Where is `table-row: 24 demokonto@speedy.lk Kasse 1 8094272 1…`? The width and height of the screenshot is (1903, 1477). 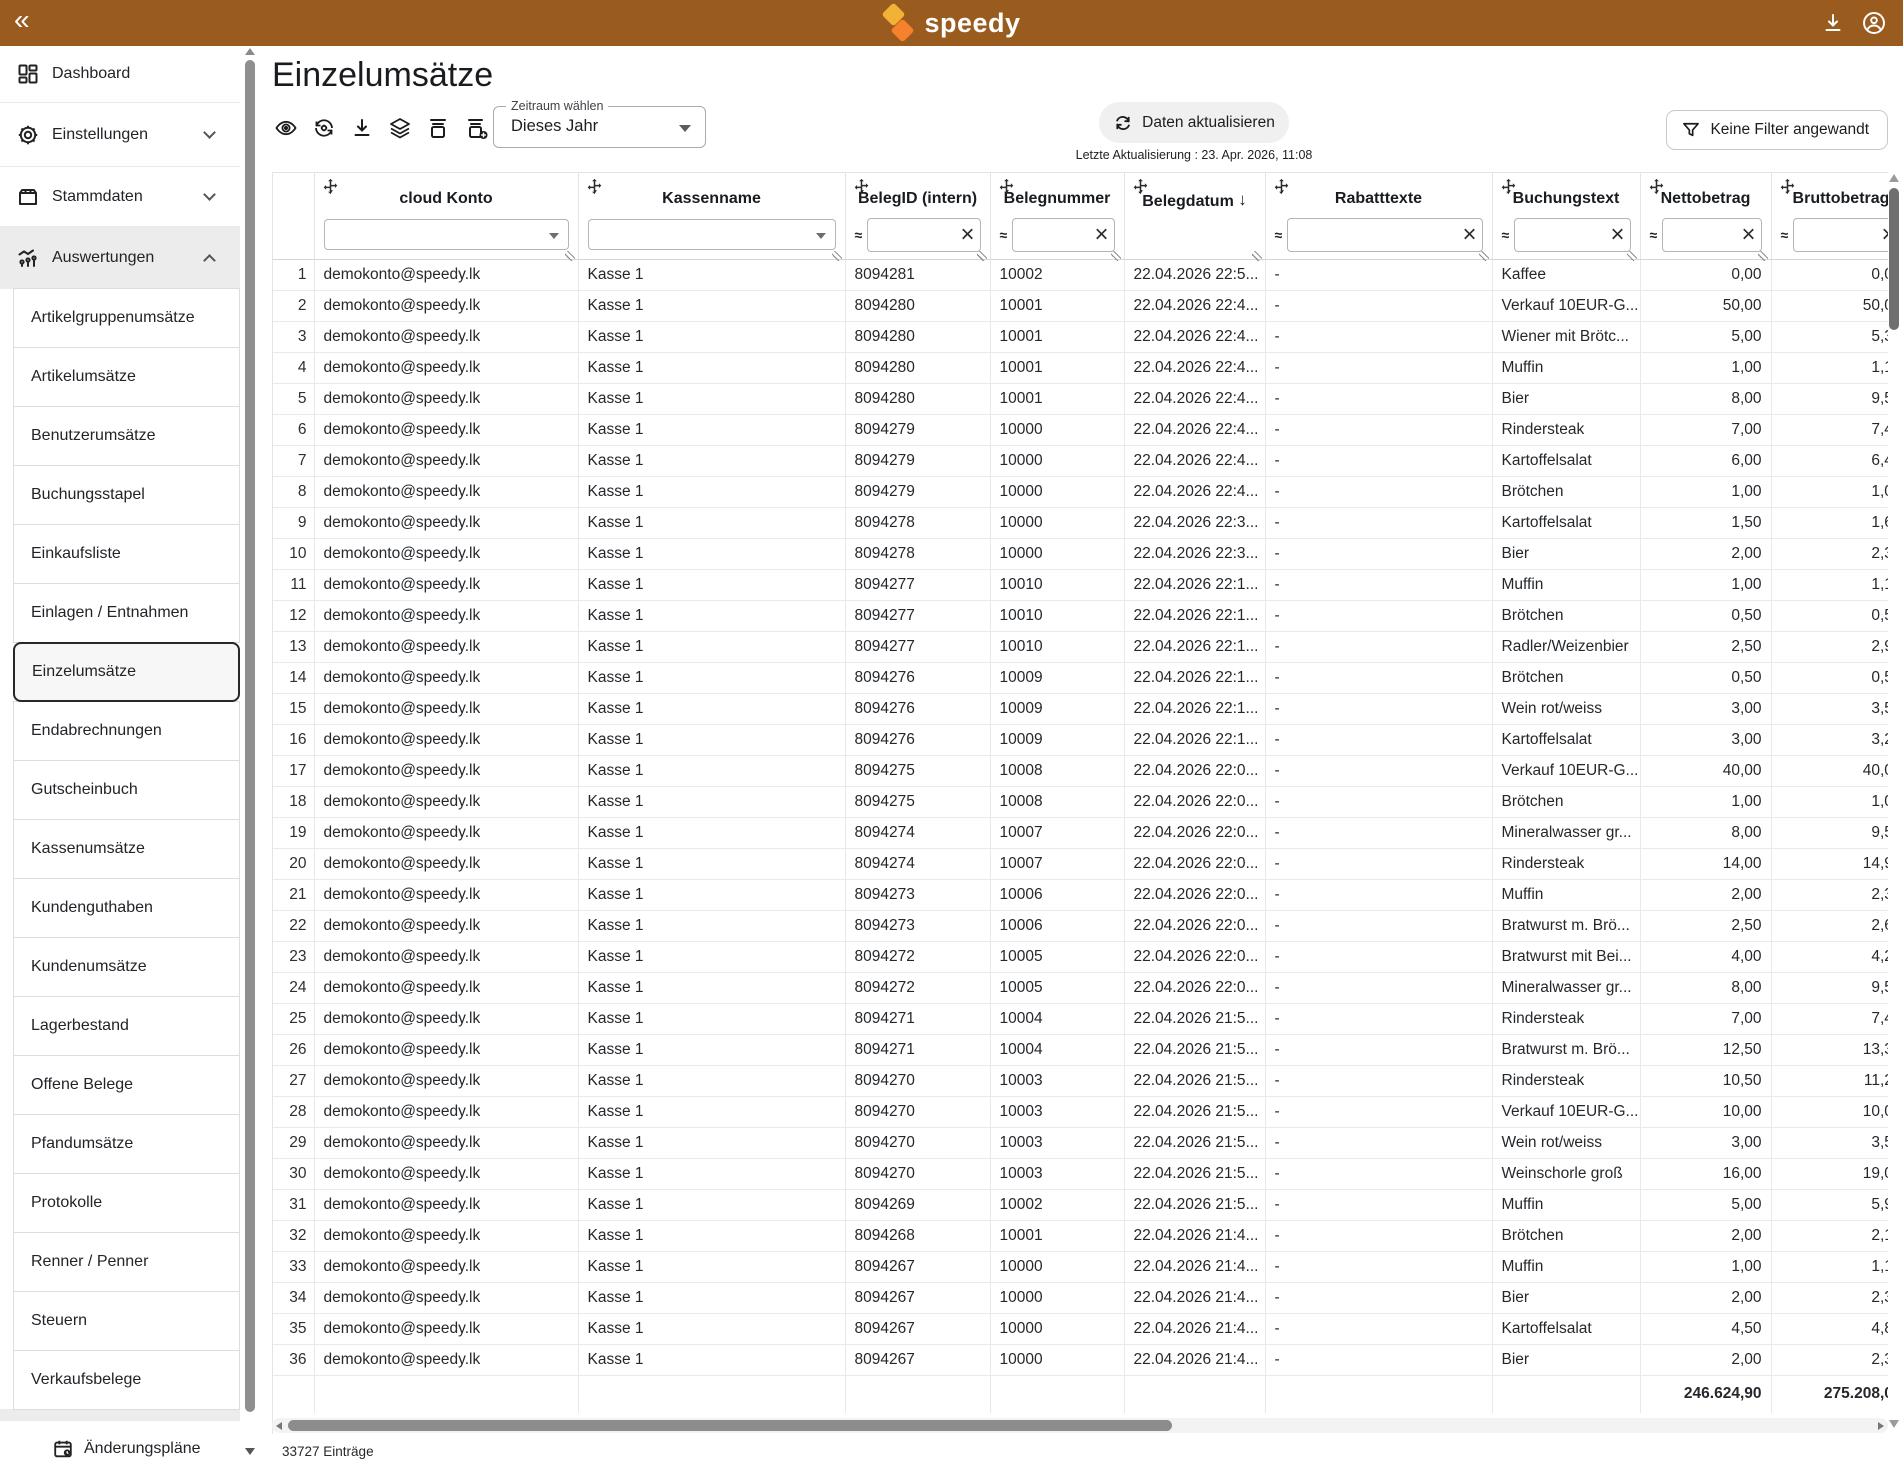 table-row: 24 demokonto@speedy.lk Kasse 1 8094272 1… is located at coordinates (1080, 987).